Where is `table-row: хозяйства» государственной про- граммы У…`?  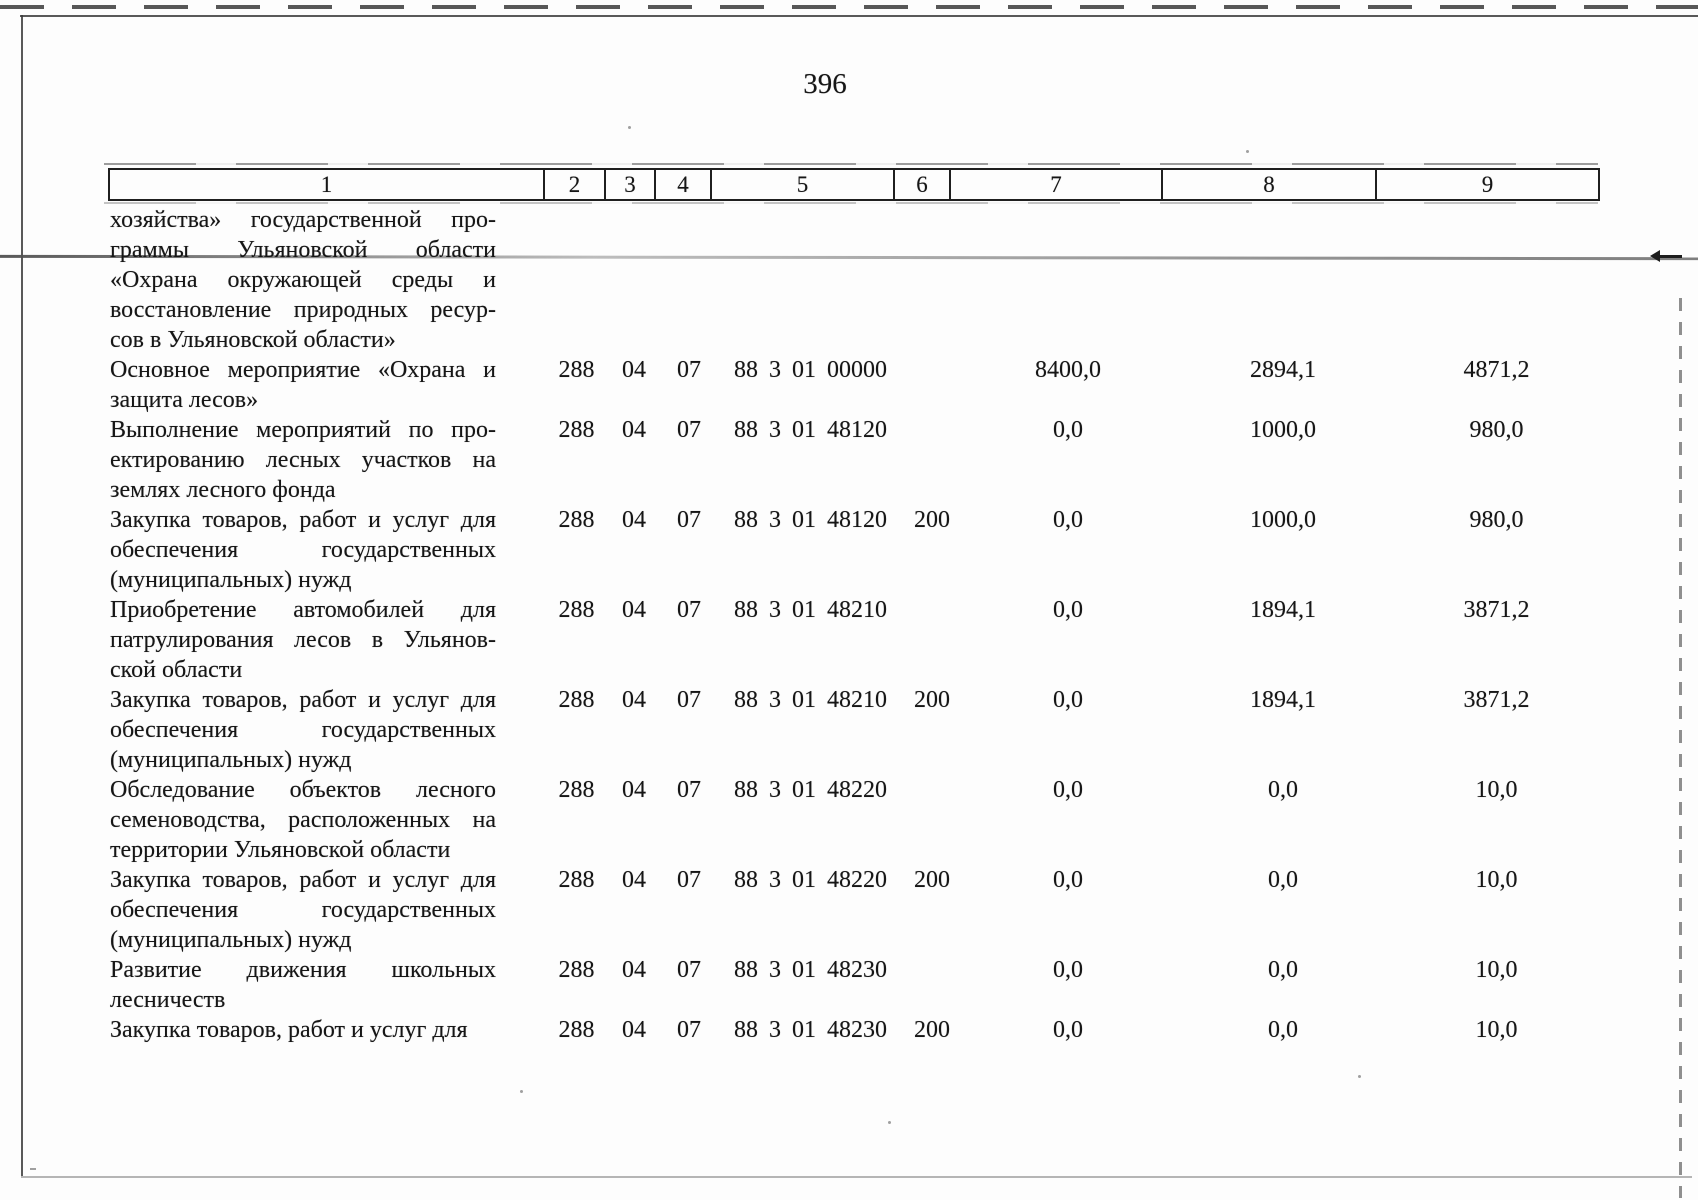 table-row: хозяйства» государственной про- граммы У… is located at coordinates (856, 280).